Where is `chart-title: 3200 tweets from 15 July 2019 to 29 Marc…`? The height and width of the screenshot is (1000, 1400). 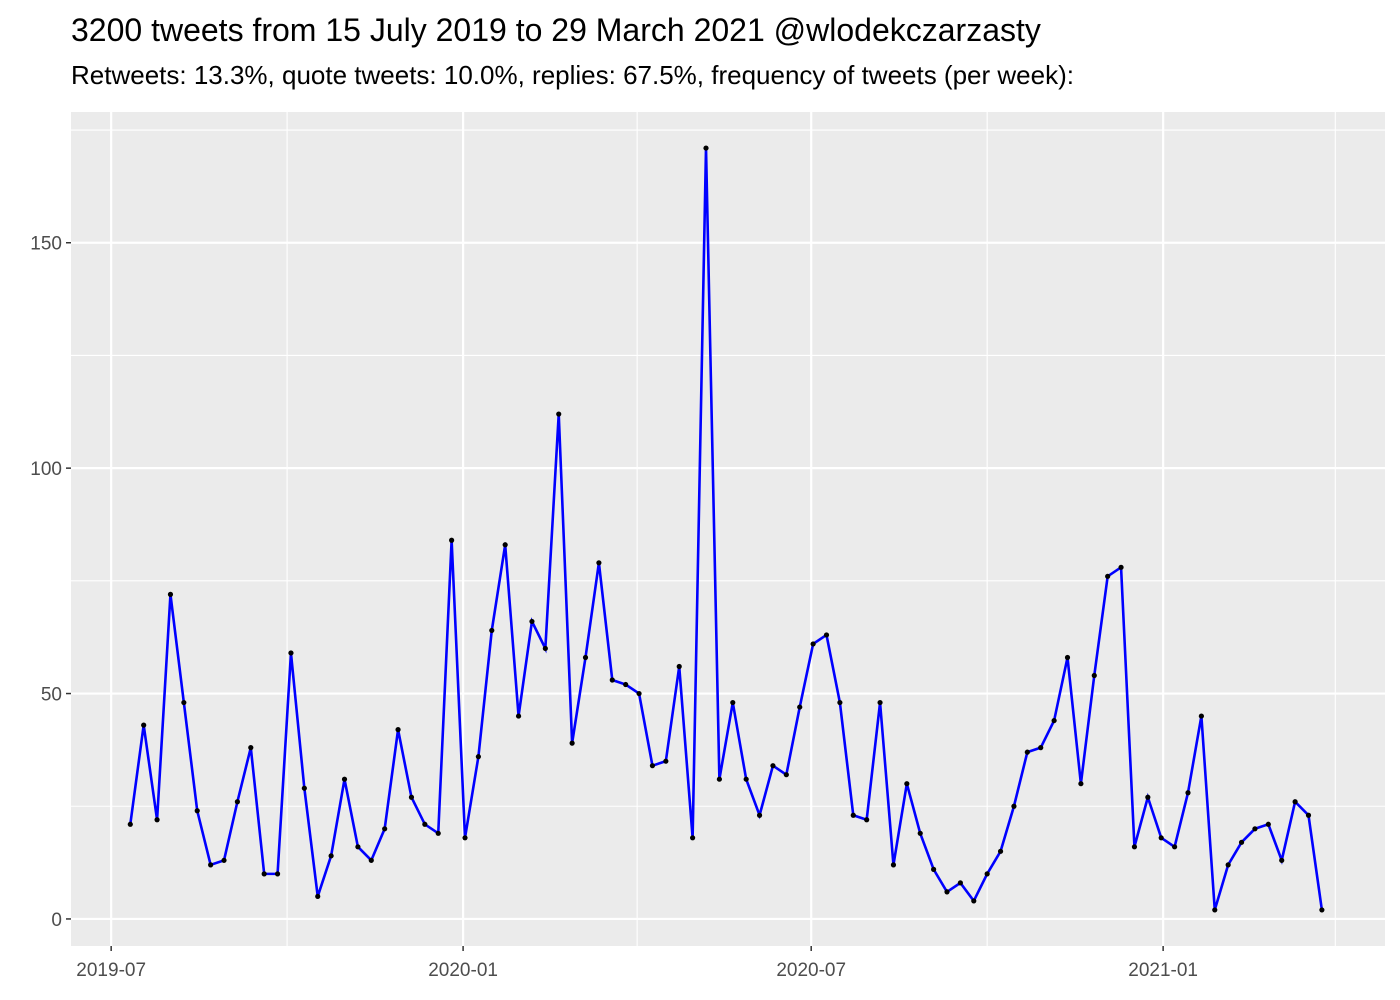
chart-title: 3200 tweets from 15 July 2019 to 29 Marc… is located at coordinates (556, 30).